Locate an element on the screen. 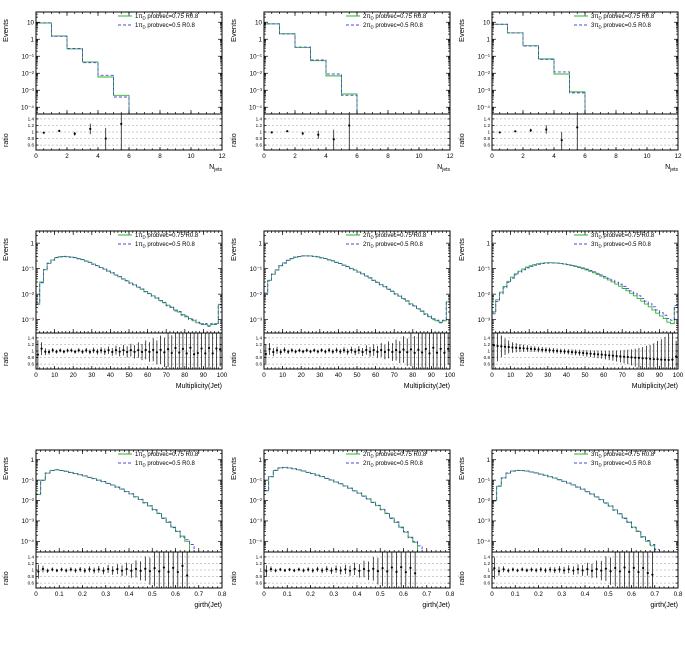 This screenshot has width=685, height=657. x-axis-label: Njets is located at coordinates (215, 168).